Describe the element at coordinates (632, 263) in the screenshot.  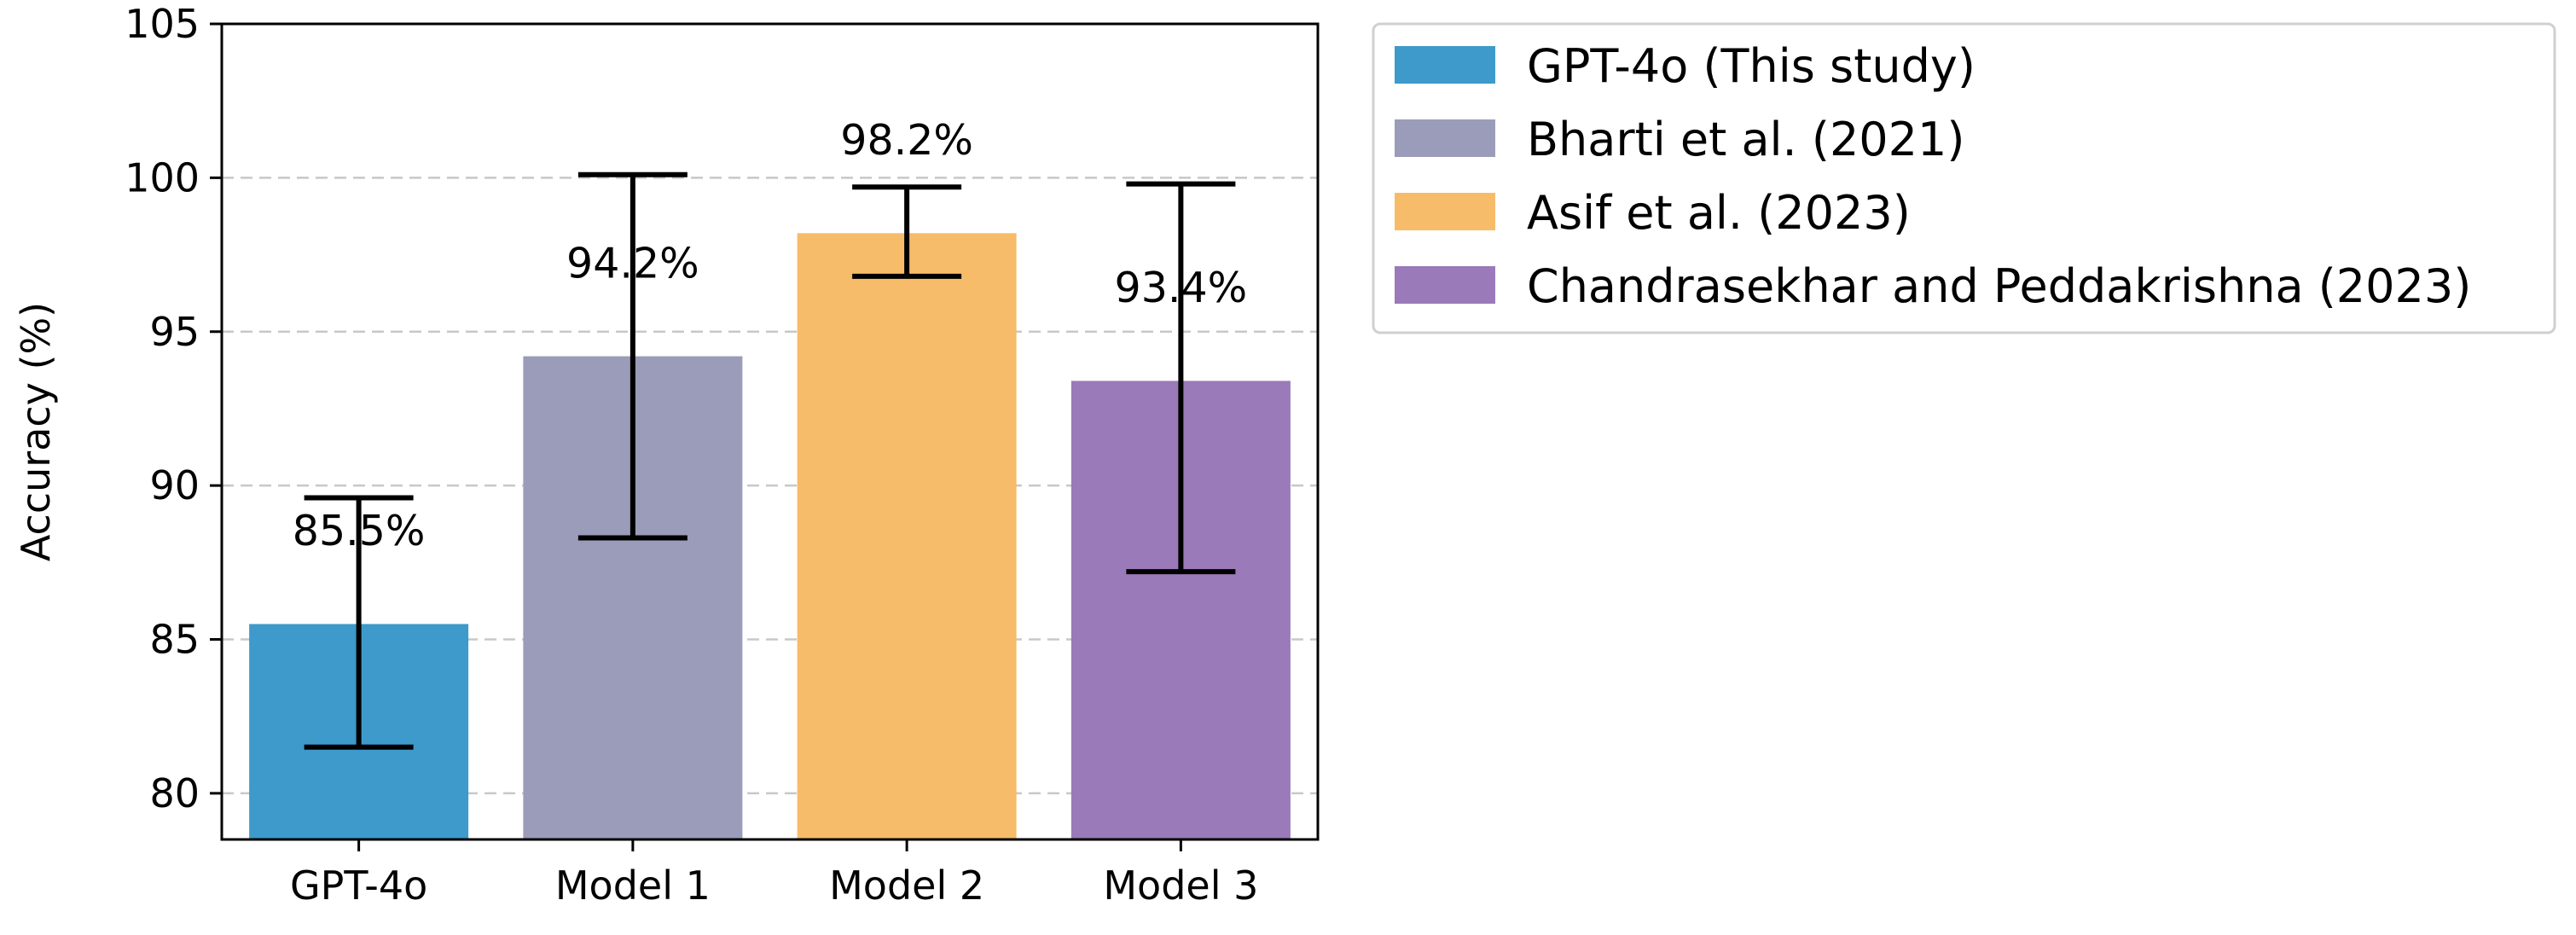
I see `bar-value-label: 94.2%` at that location.